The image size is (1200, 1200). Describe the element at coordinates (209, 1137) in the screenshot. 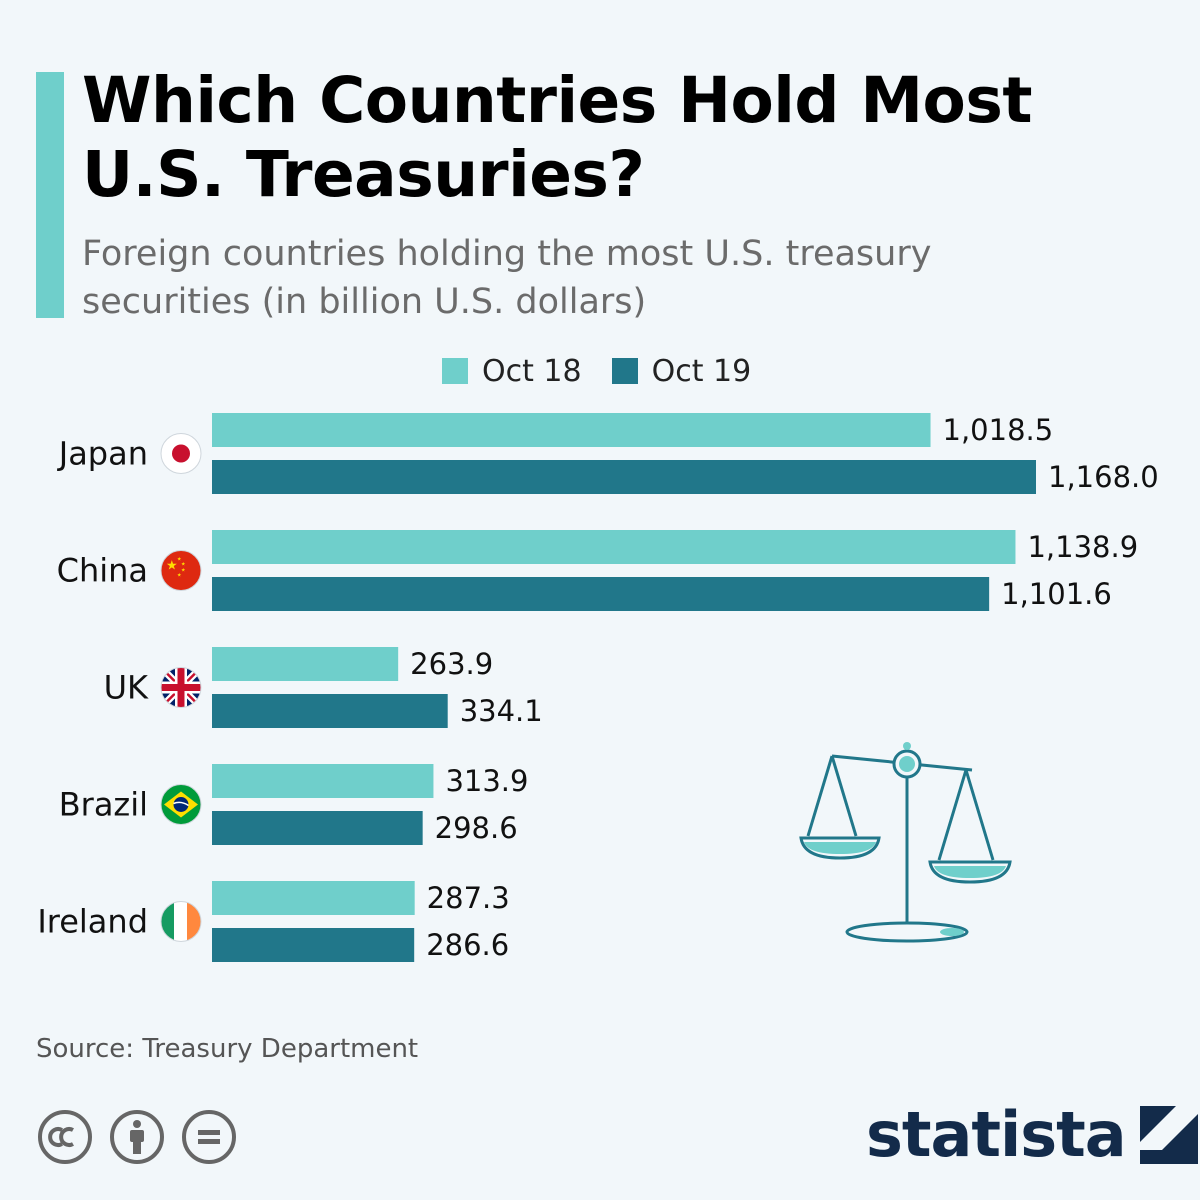

I see `no-derivatives-icon` at that location.